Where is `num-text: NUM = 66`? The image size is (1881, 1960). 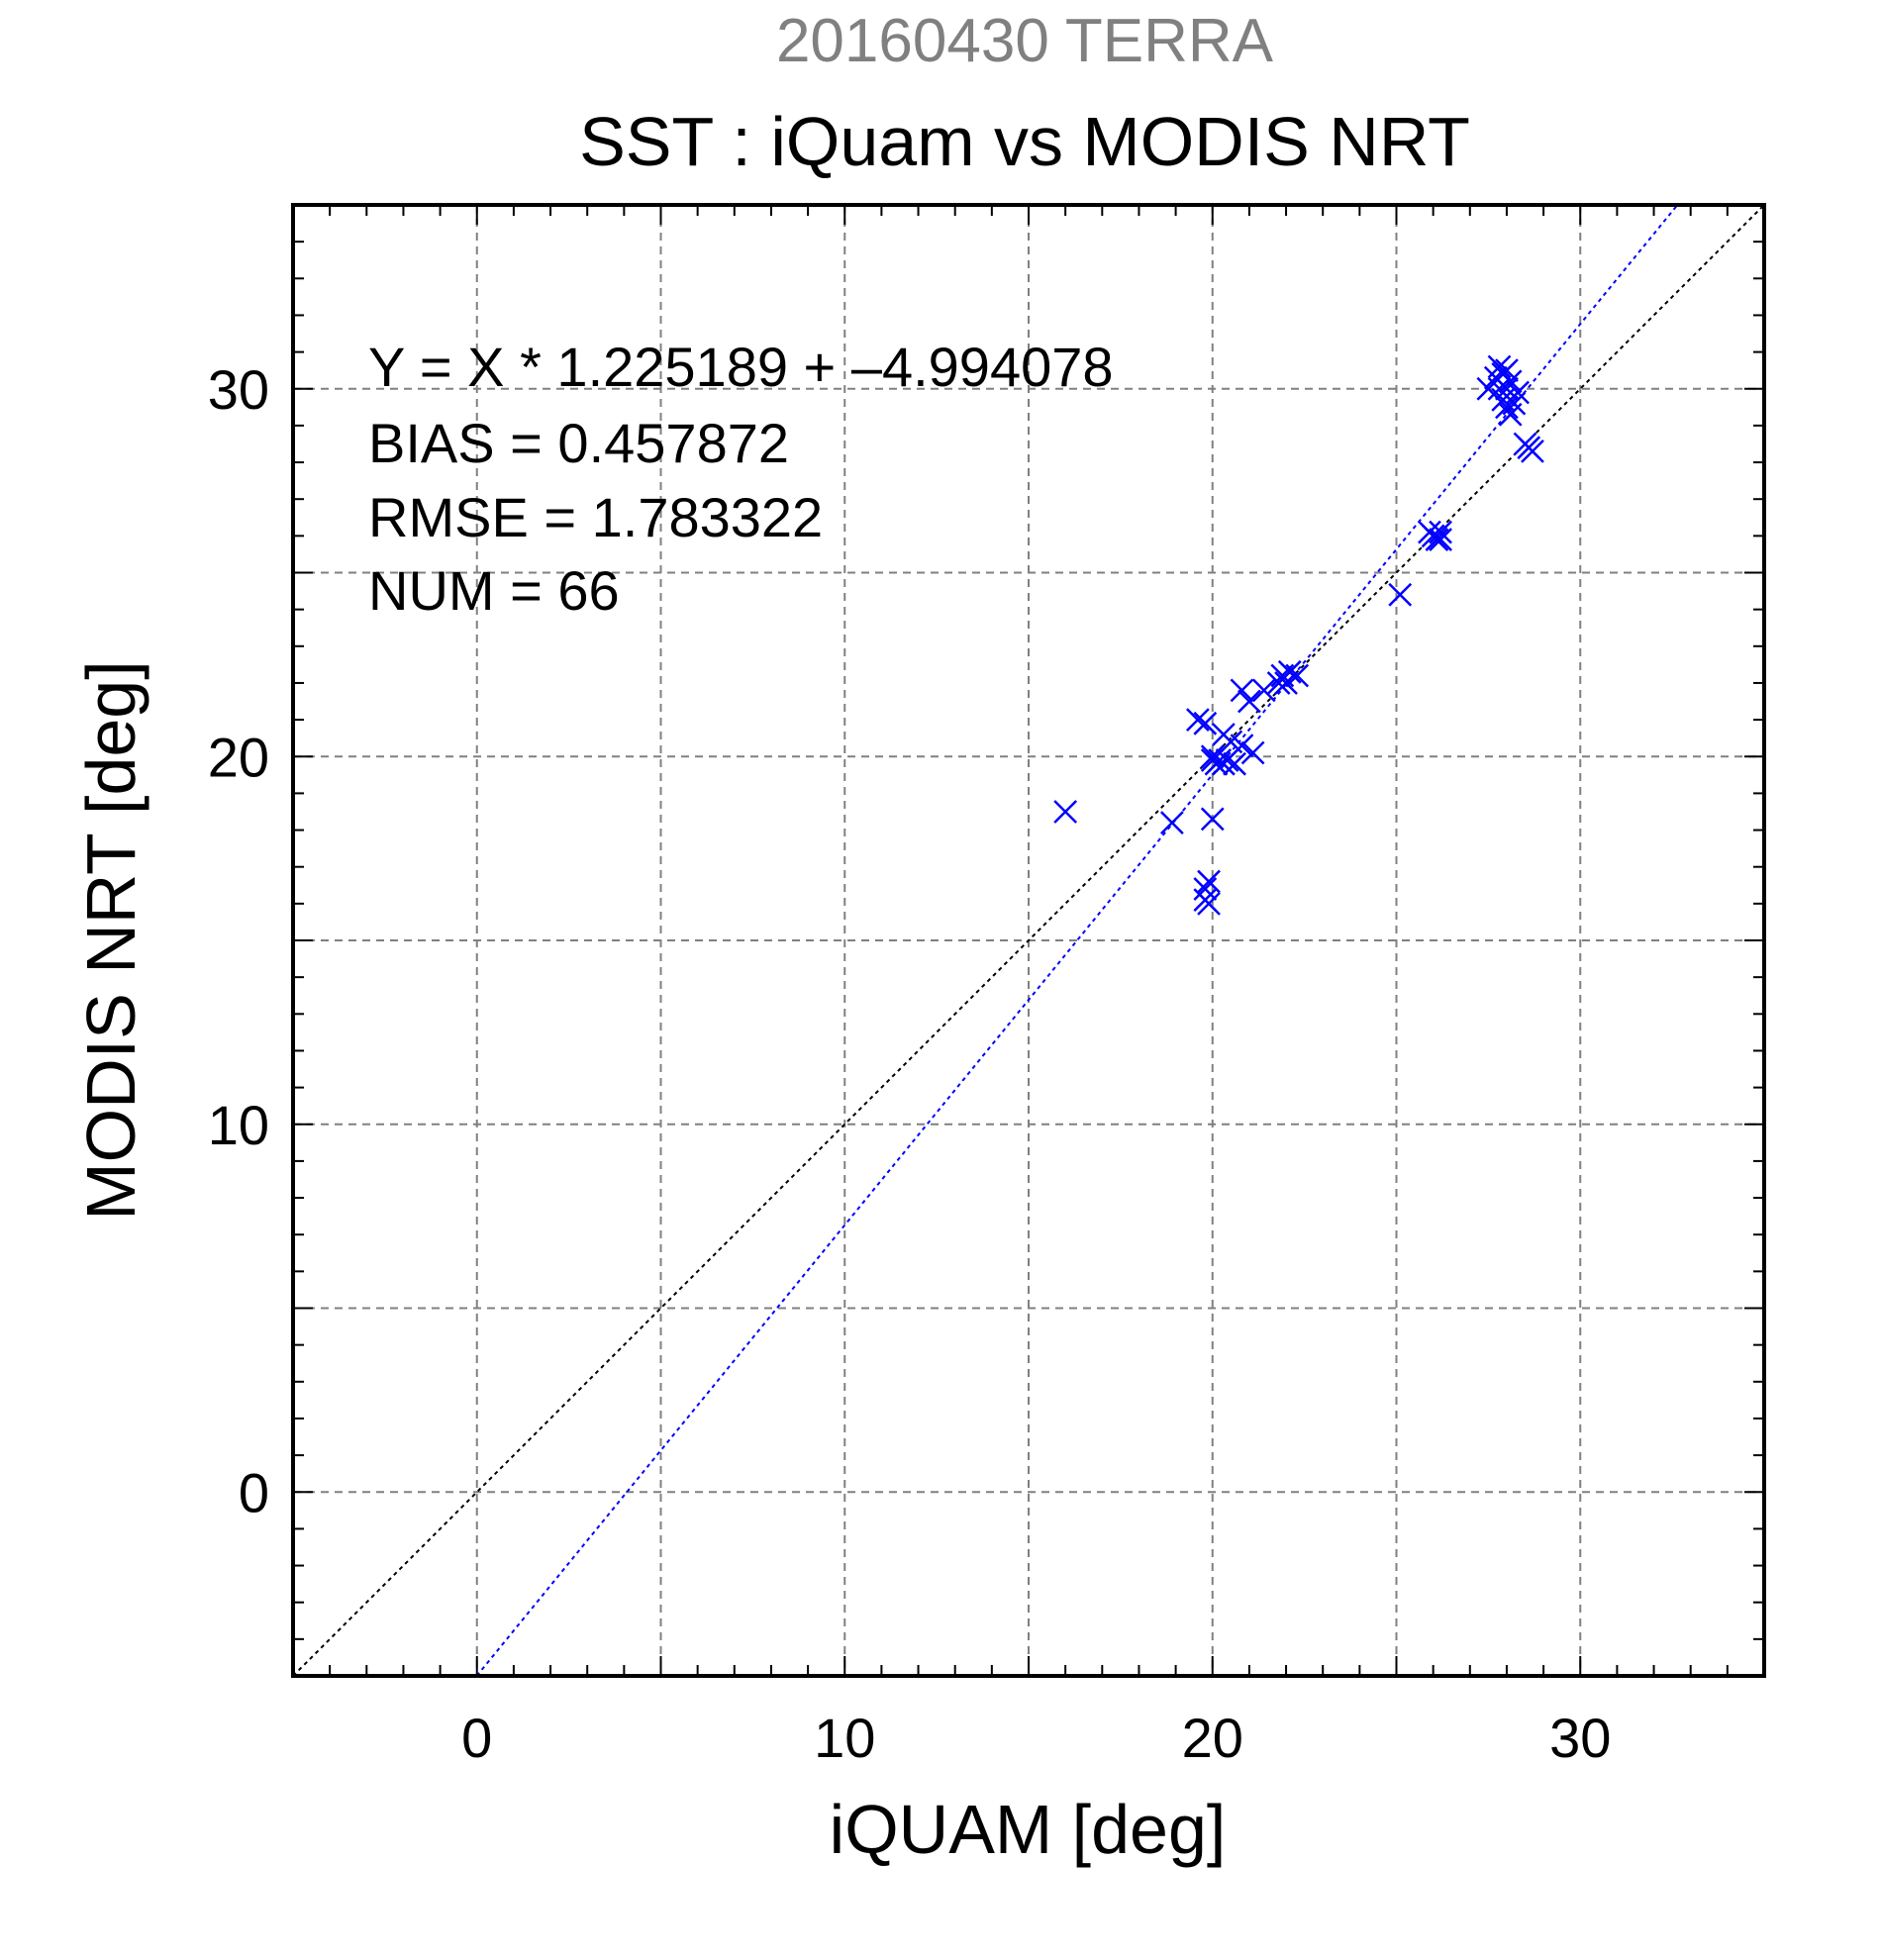 num-text: NUM = 66 is located at coordinates (494, 590).